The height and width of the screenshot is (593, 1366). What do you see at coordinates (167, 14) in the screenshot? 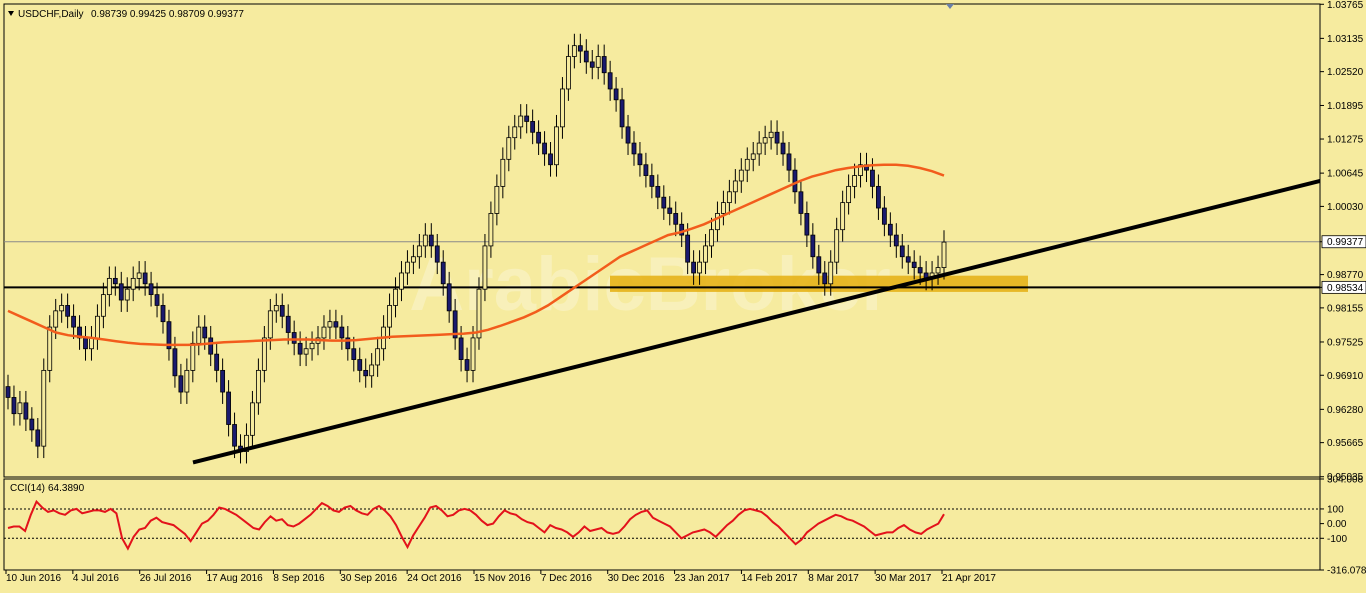
I see `ohlc-readout: 0.98739 0.99425 0.98709 0.99377` at bounding box center [167, 14].